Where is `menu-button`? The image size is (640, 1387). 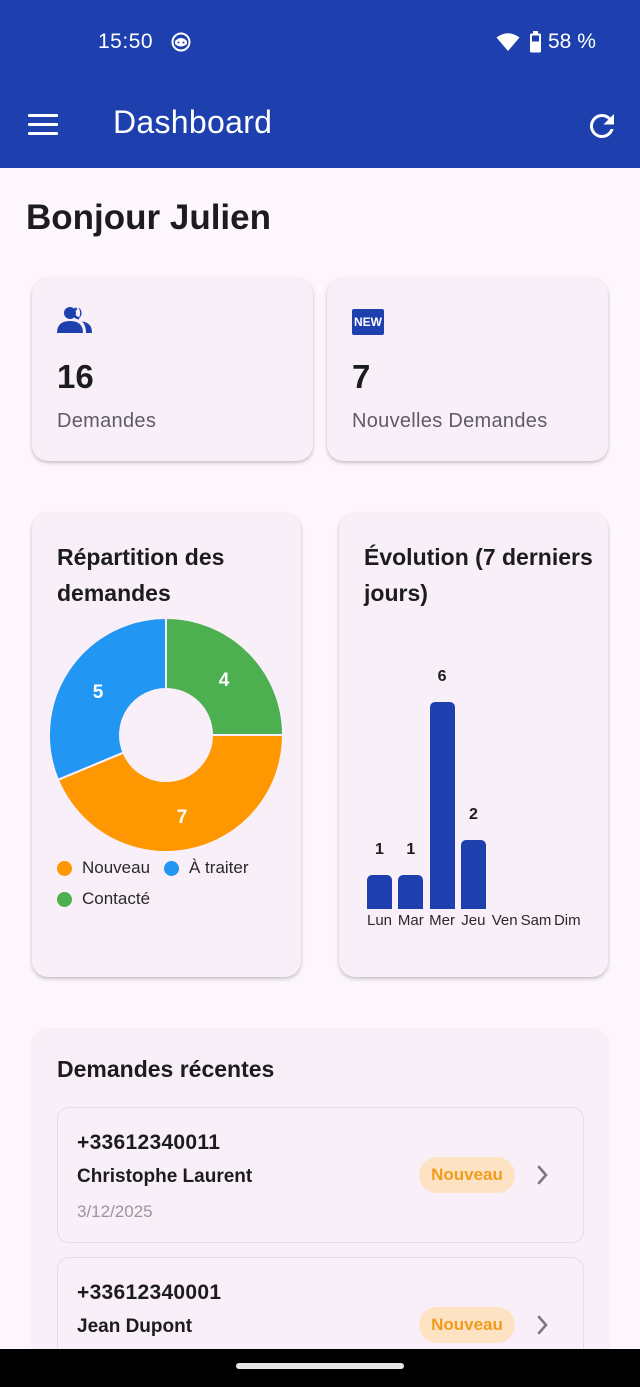
menu-button is located at coordinates (43, 124).